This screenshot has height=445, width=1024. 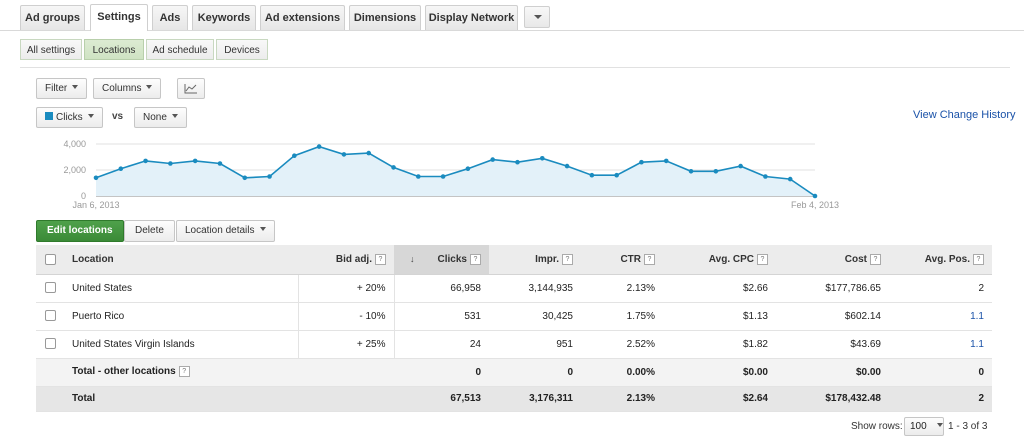 What do you see at coordinates (155, 117) in the screenshot?
I see `compare-label: None` at bounding box center [155, 117].